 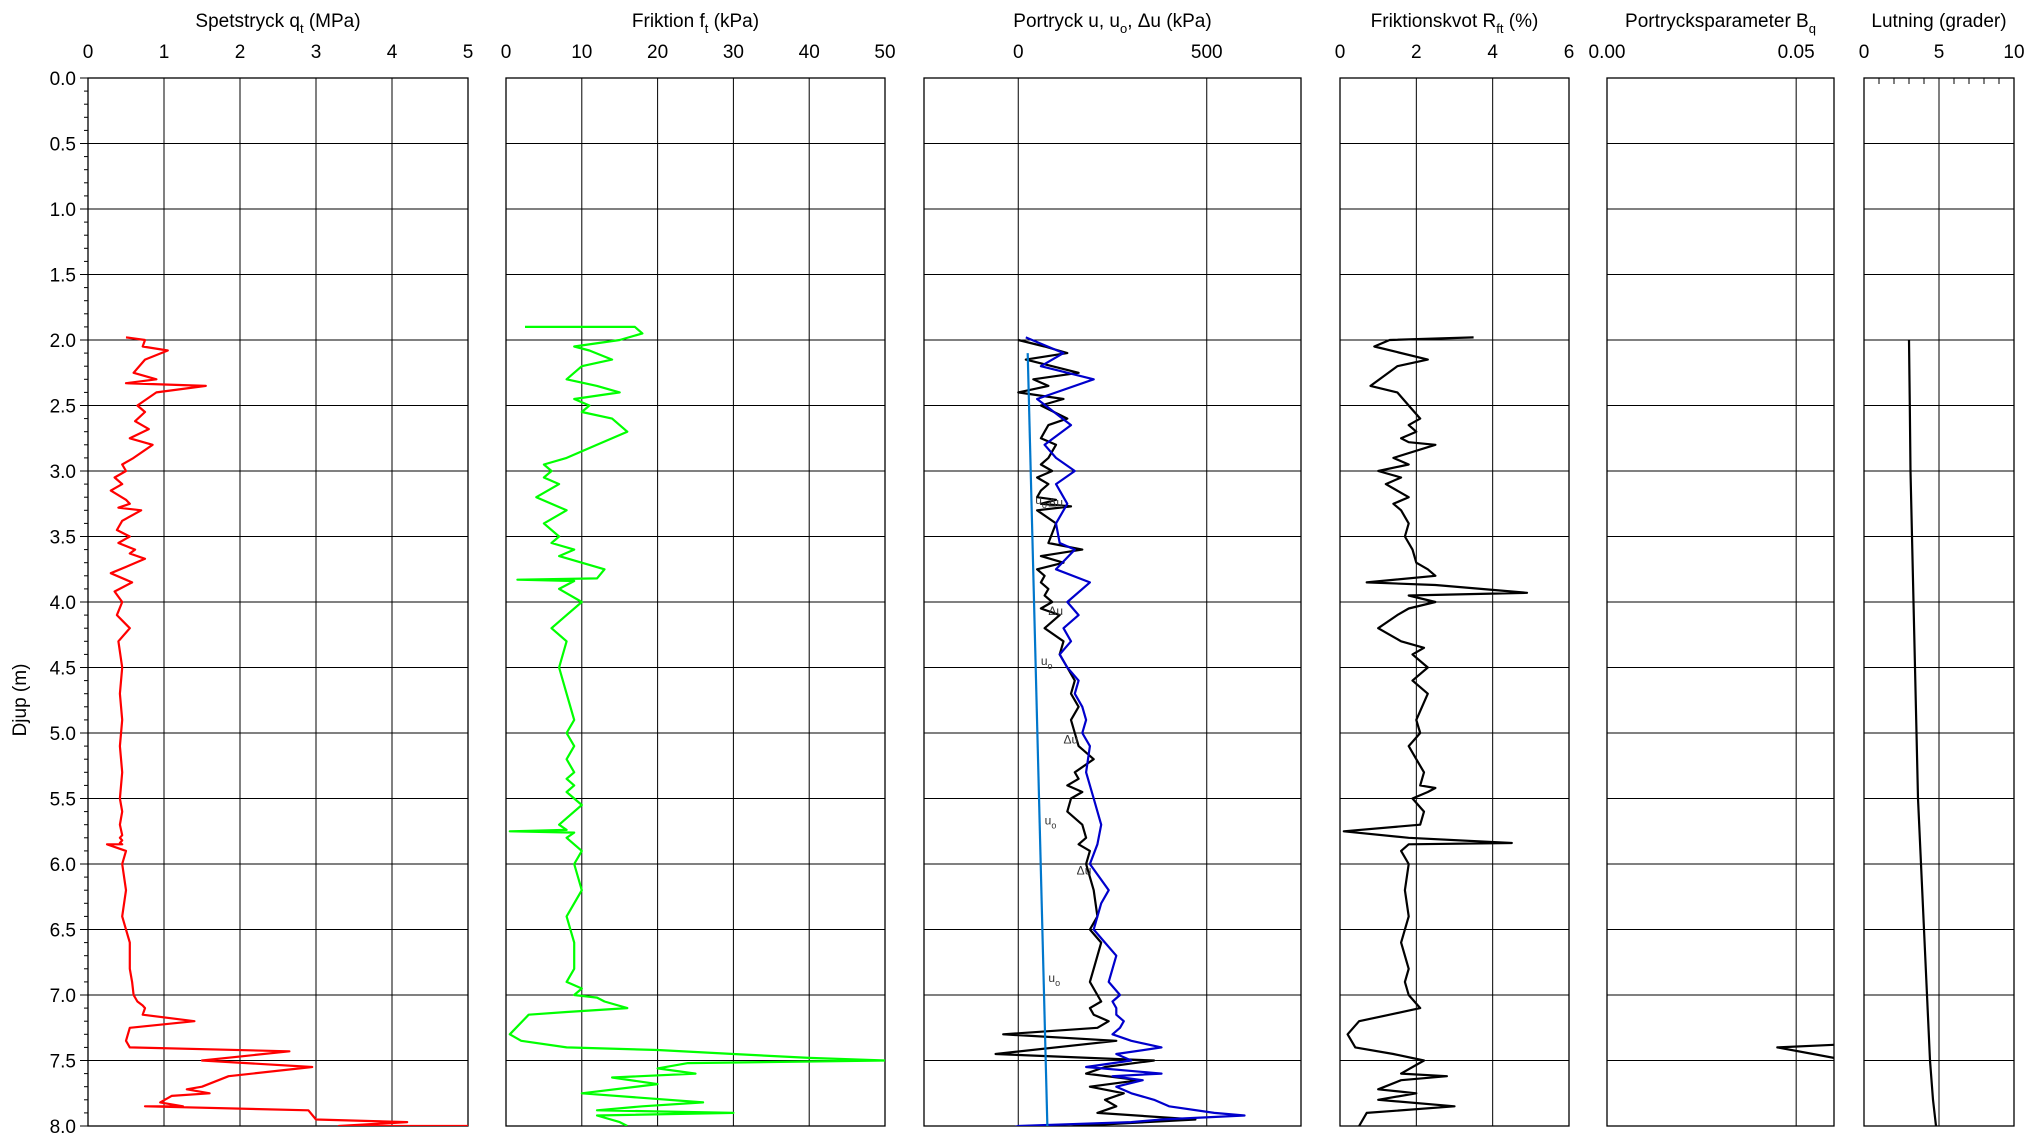 What do you see at coordinates (1123, 28) in the screenshot?
I see `panel-title-subscript: o` at bounding box center [1123, 28].